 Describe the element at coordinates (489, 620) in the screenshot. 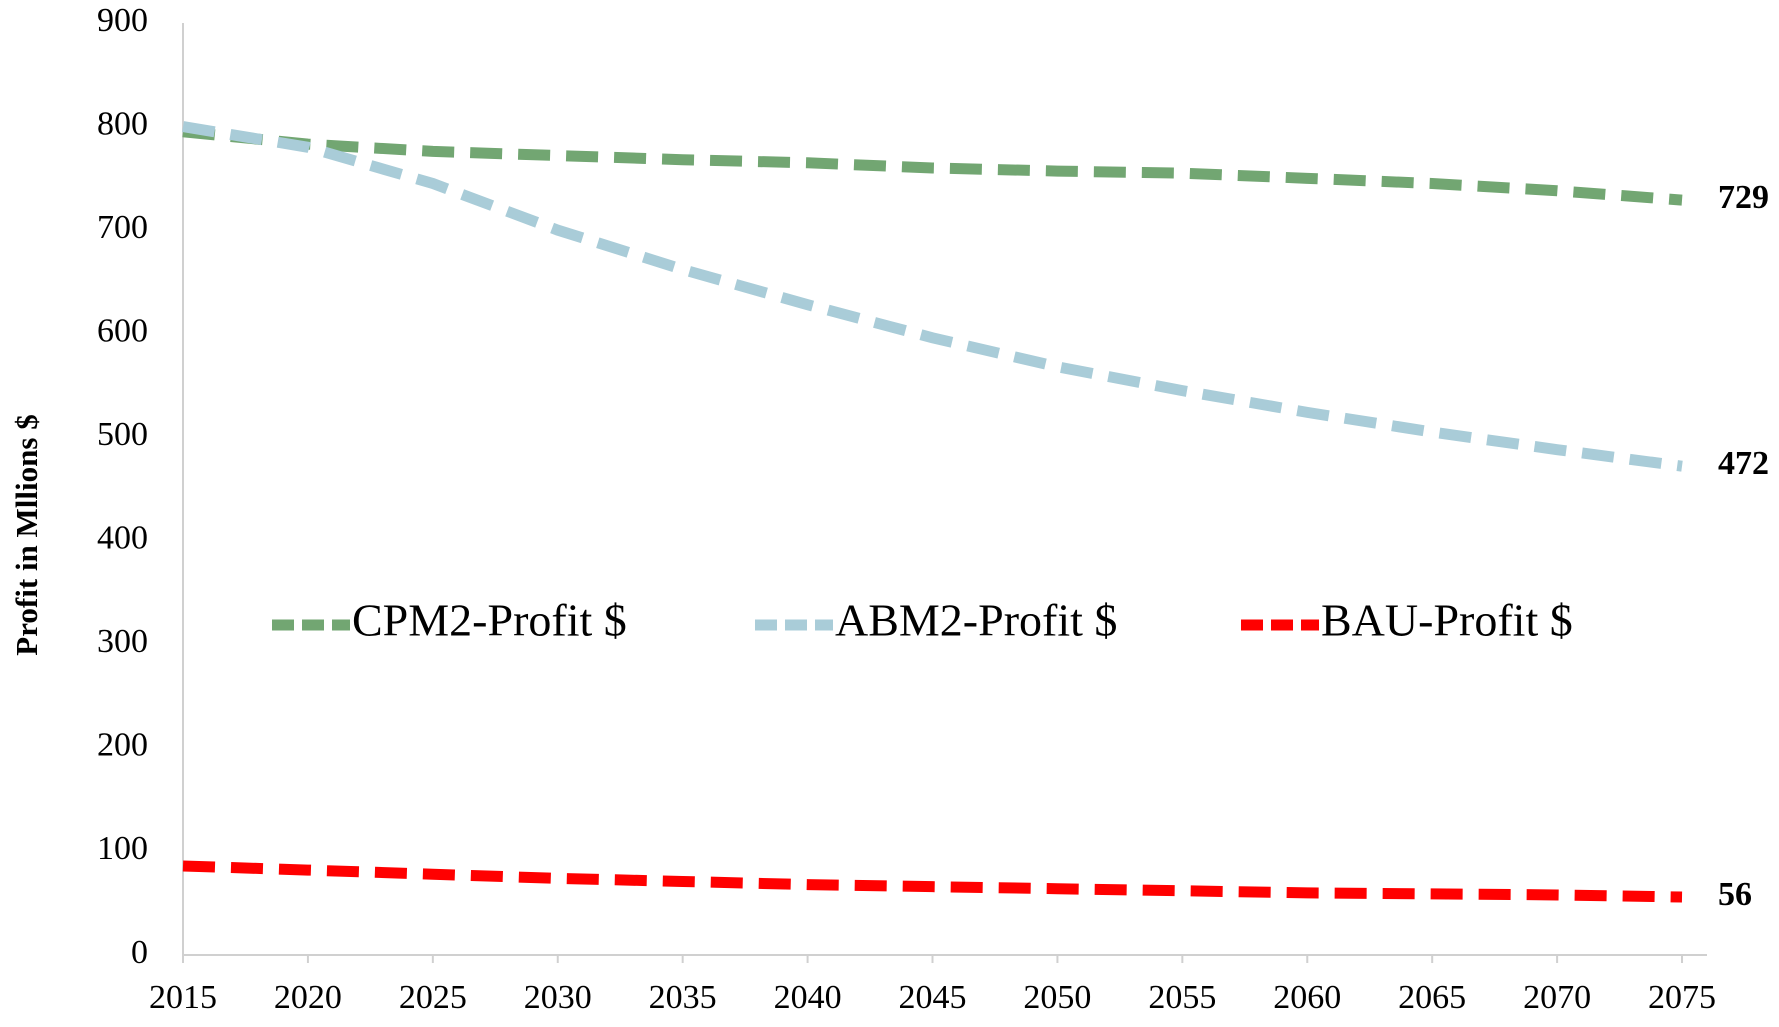

I see `legend-label: CPM2-Profit $` at that location.